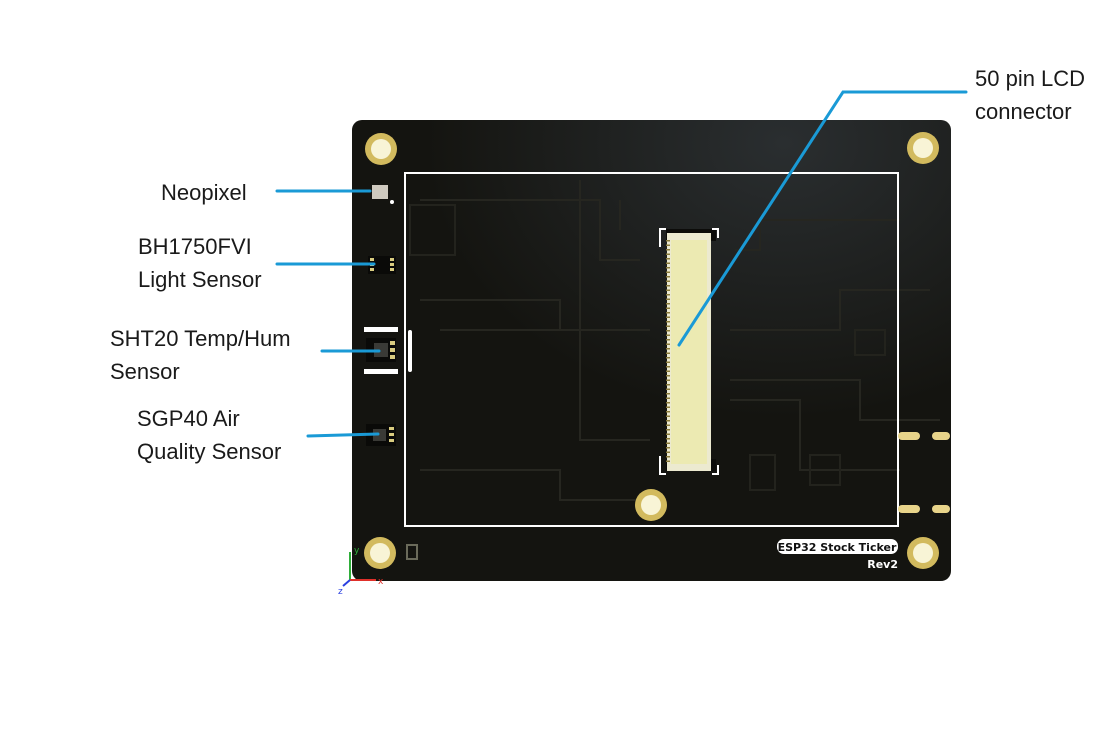 The width and height of the screenshot is (1109, 753). I want to click on callout-light-sensor-line2: Light Sensor, so click(200, 279).